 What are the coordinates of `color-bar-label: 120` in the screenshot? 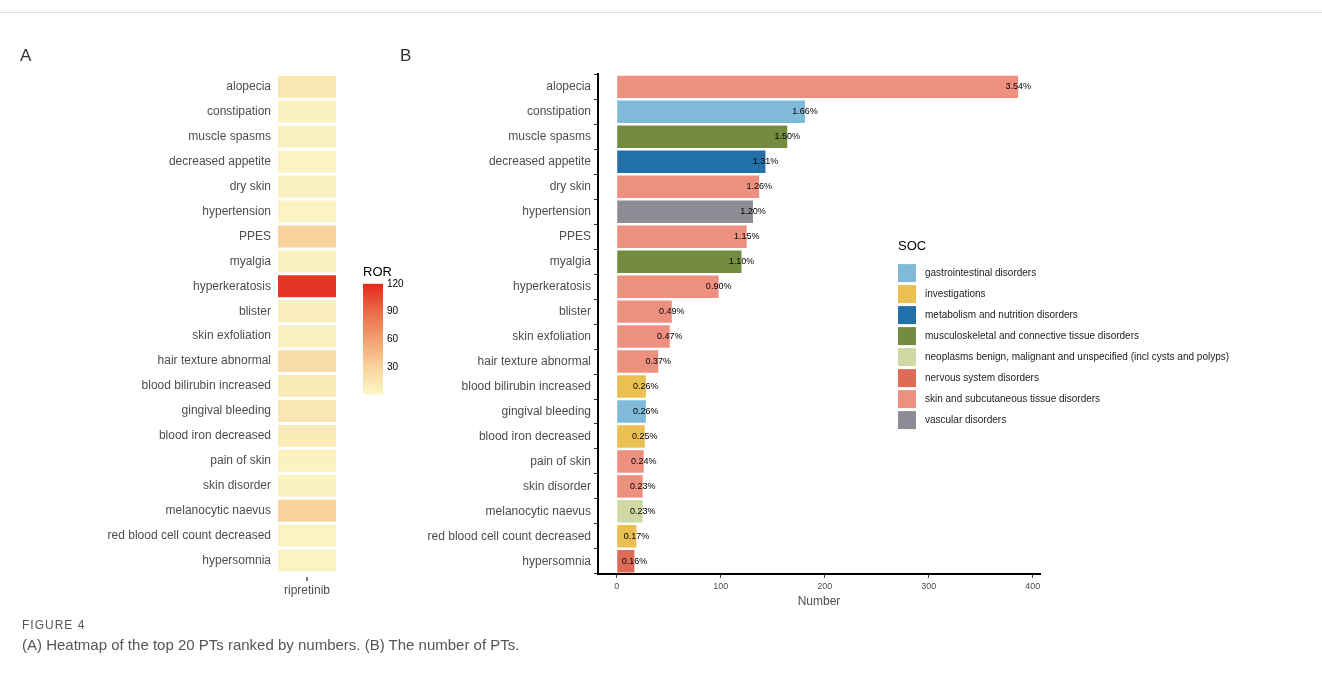 It's located at (396, 283).